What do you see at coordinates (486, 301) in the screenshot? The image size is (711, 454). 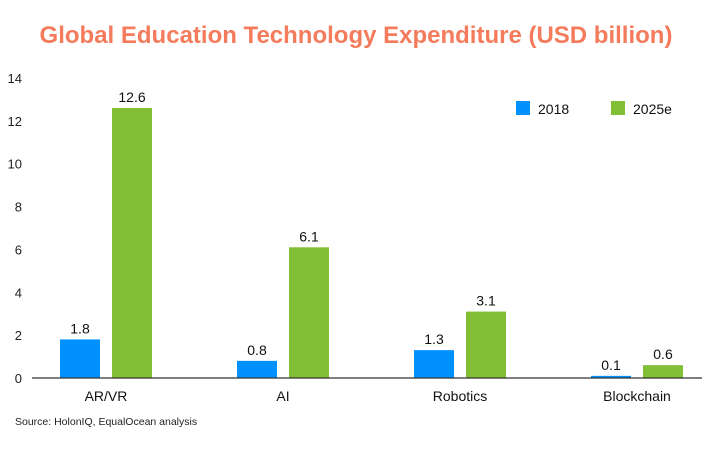 I see `data-label: 3.1` at bounding box center [486, 301].